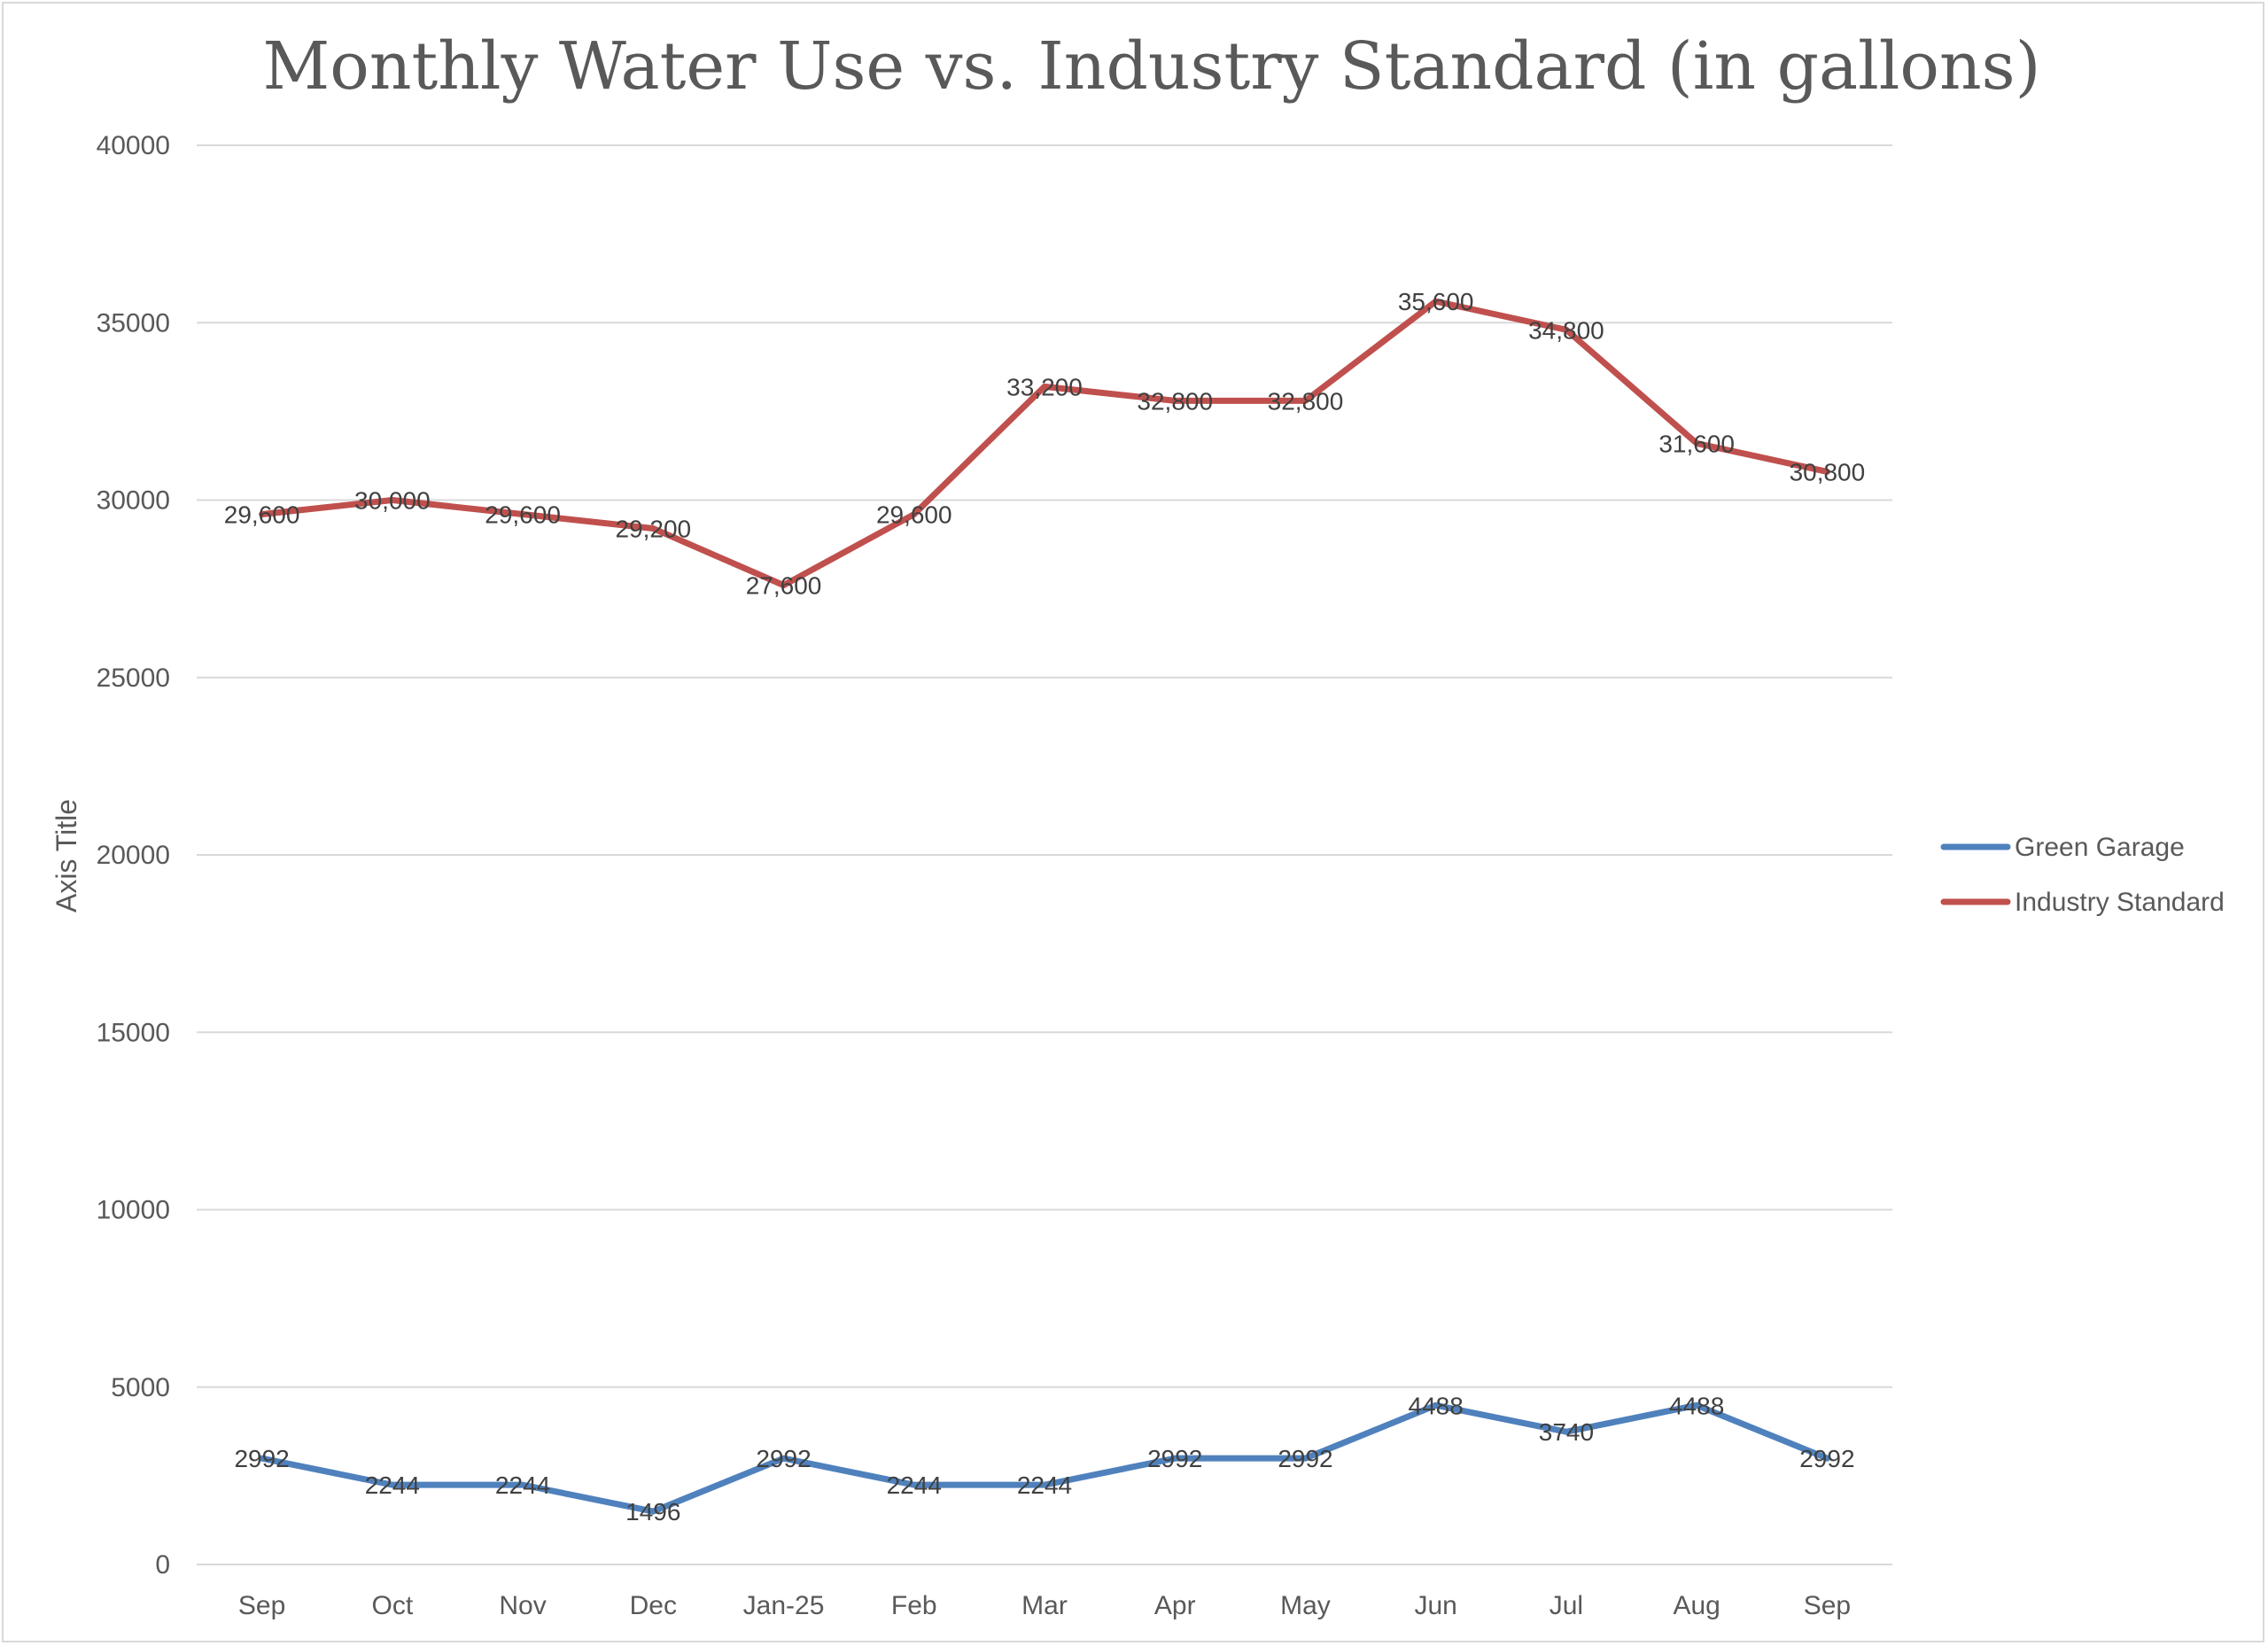 This screenshot has height=1646, width=2268. What do you see at coordinates (1566, 1605) in the screenshot?
I see `x-tick-label: Jul` at bounding box center [1566, 1605].